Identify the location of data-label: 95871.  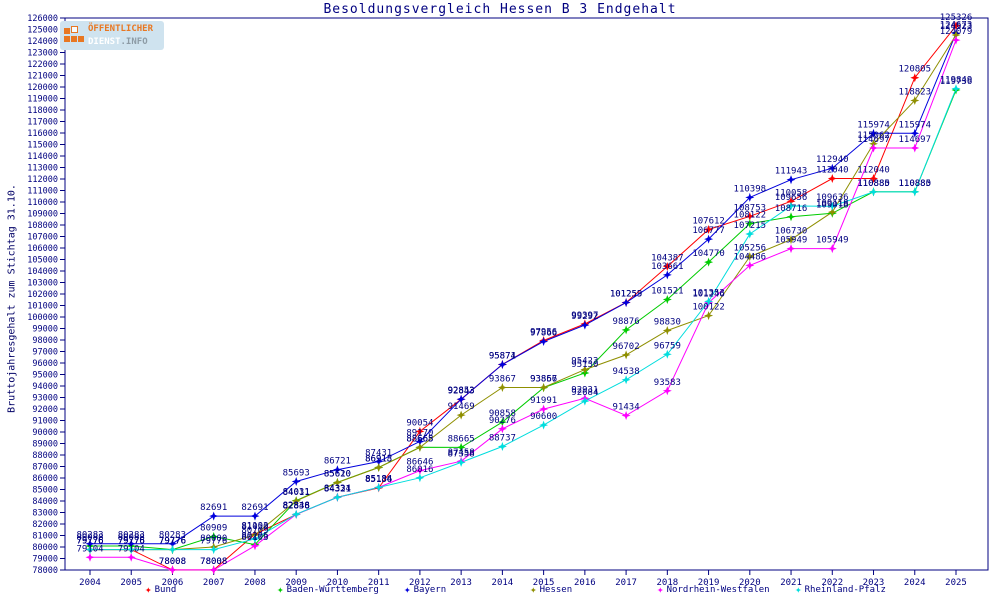
(502, 356).